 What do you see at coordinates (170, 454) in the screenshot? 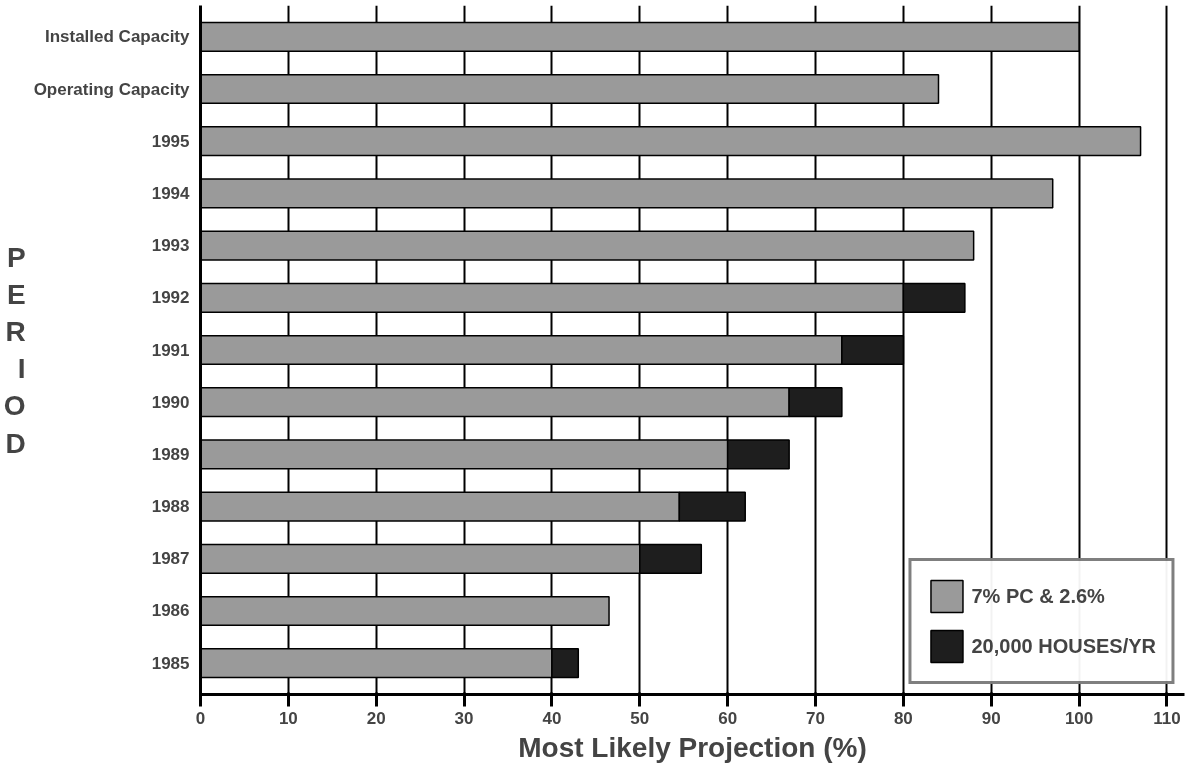
I see `y-tick-label: 1989` at bounding box center [170, 454].